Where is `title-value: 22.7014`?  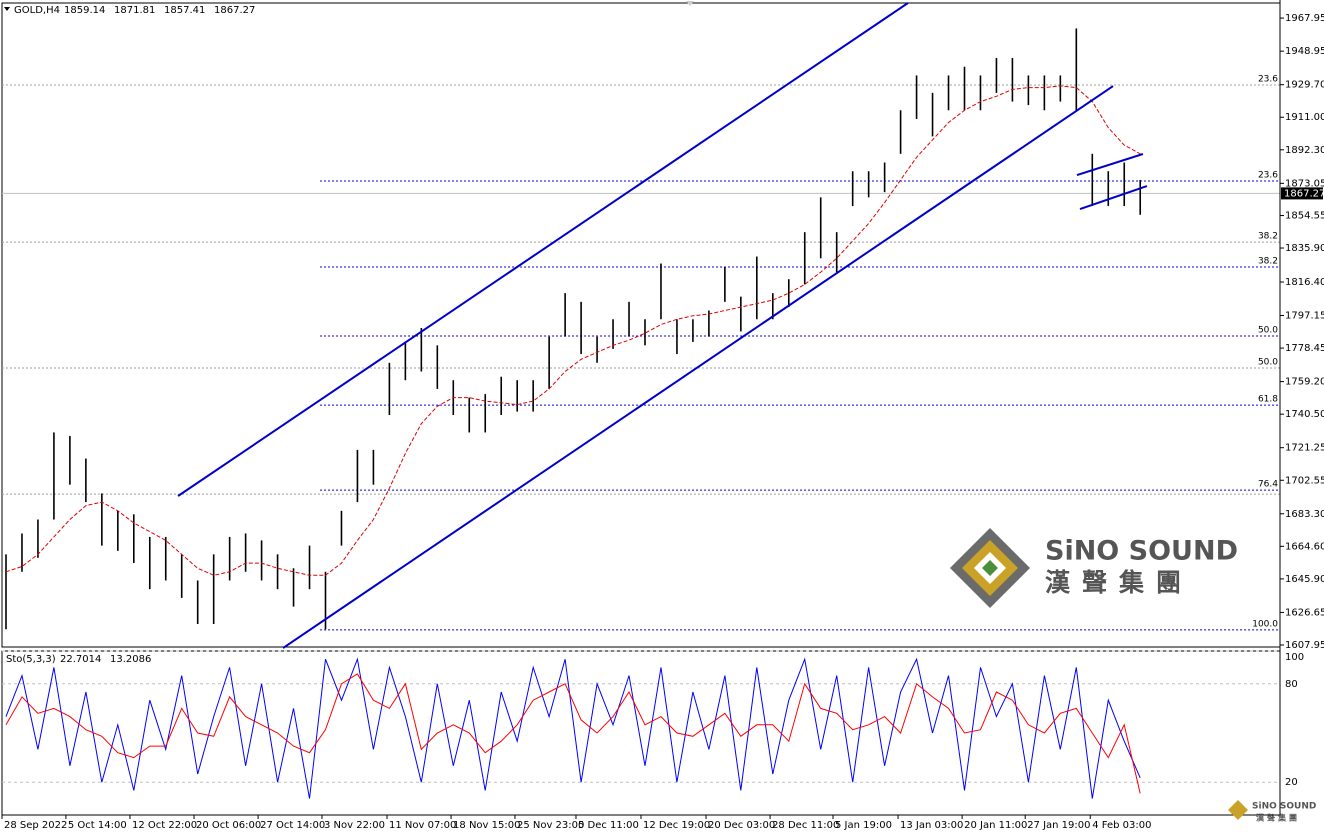 title-value: 22.7014 is located at coordinates (80, 659).